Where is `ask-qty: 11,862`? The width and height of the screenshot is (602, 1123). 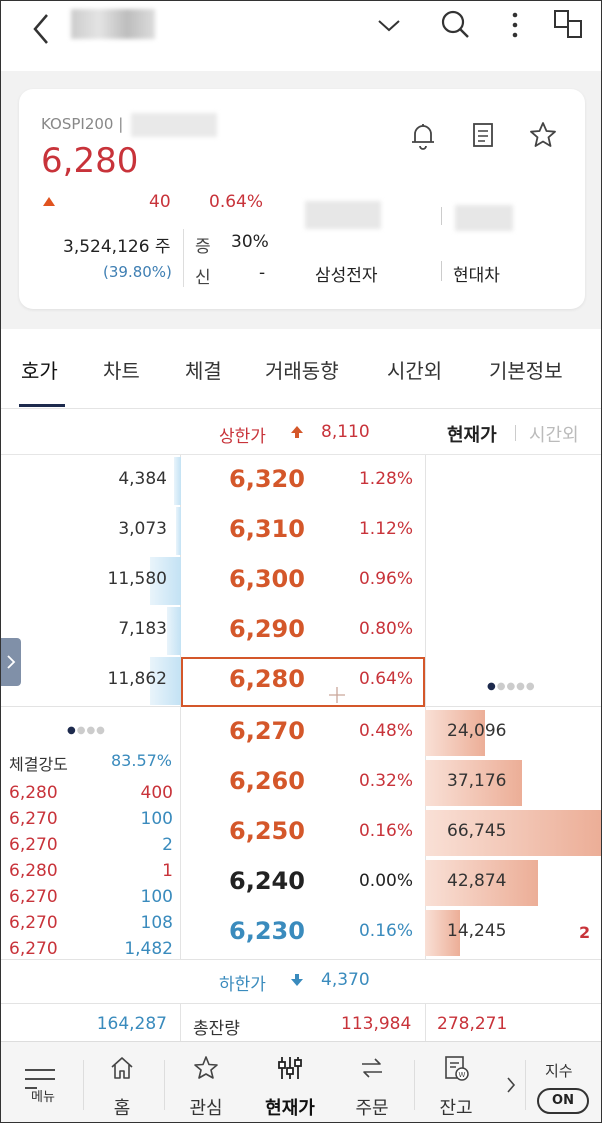 ask-qty: 11,862 is located at coordinates (137, 679).